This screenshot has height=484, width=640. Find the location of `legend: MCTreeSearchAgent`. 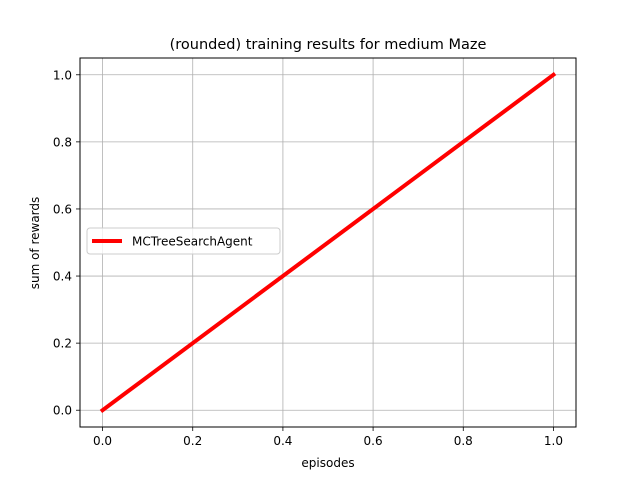

legend: MCTreeSearchAgent is located at coordinates (183, 241).